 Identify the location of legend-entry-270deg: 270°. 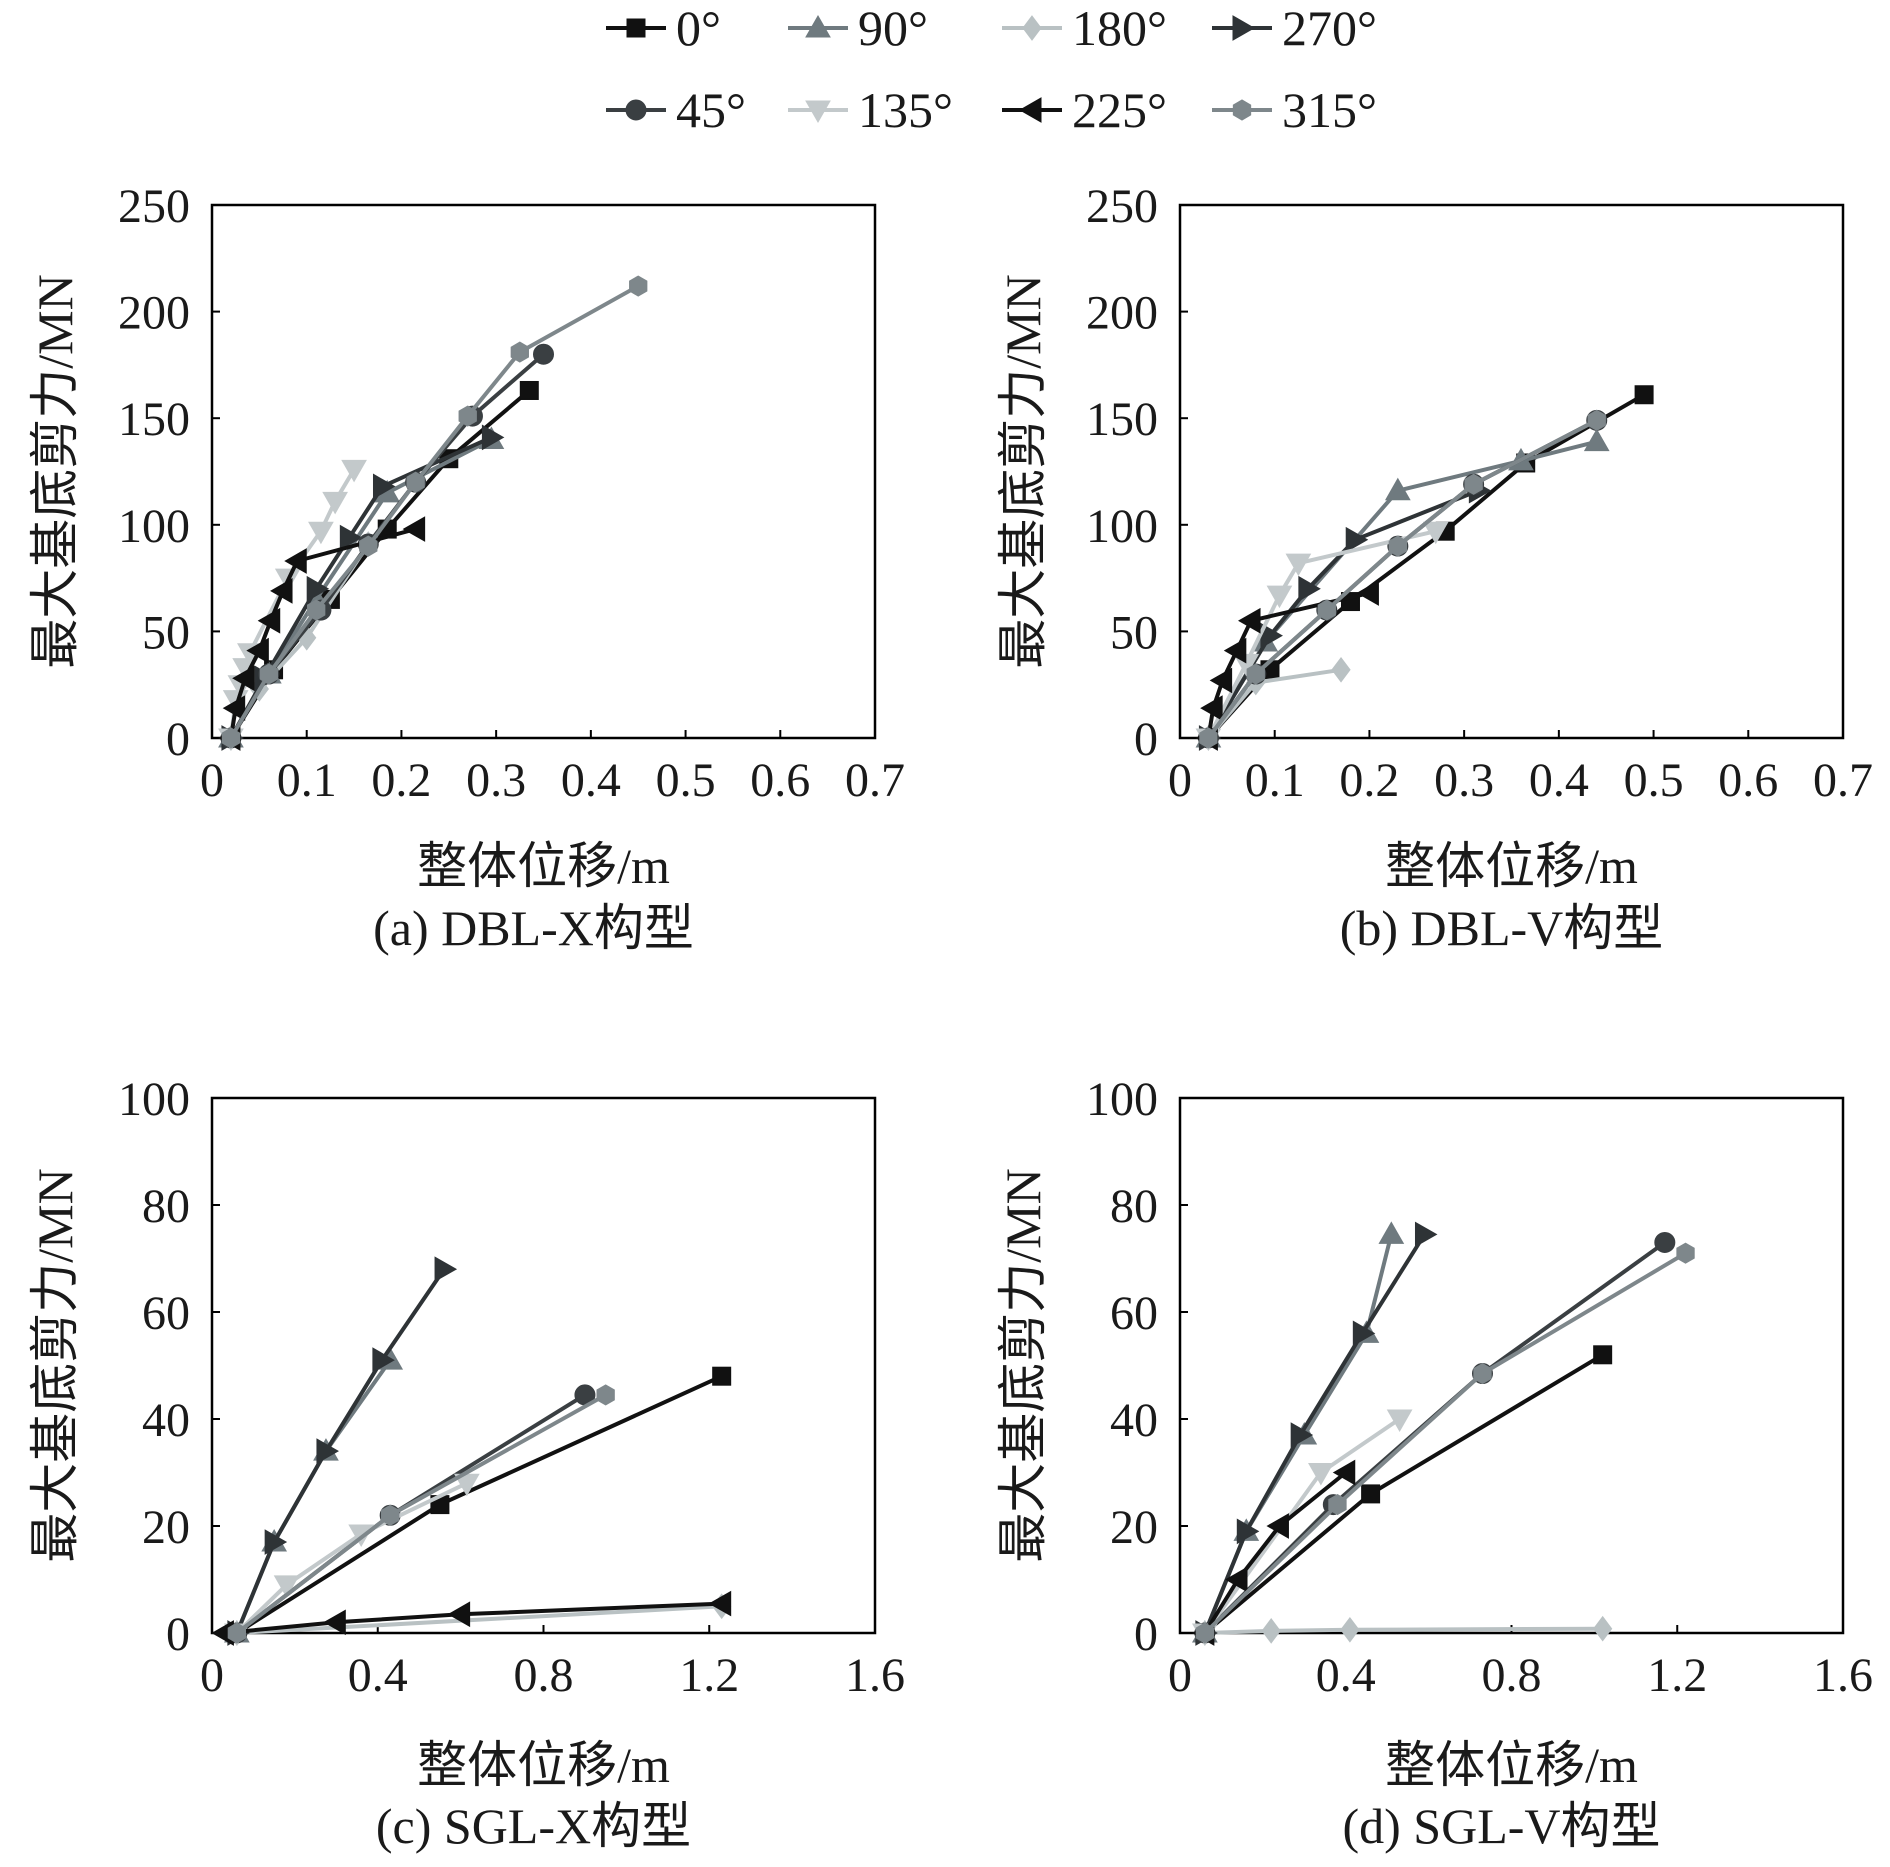
(1294, 28).